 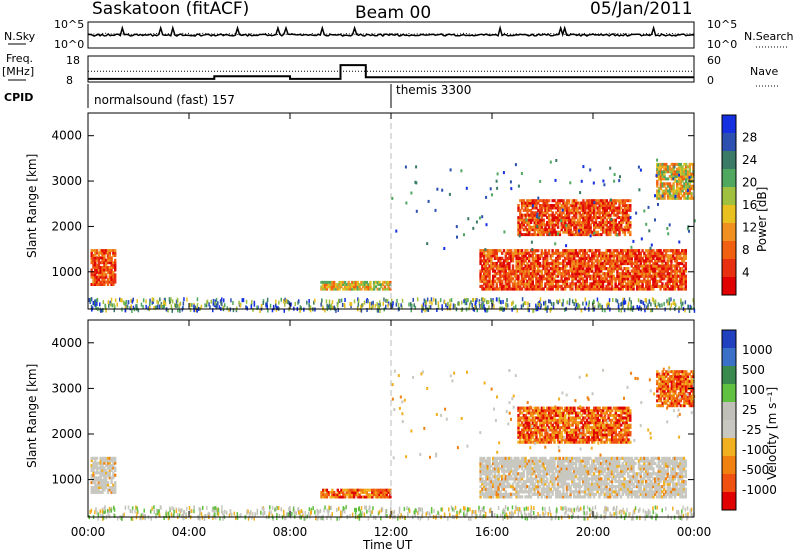 What do you see at coordinates (399, 34) in the screenshot?
I see `noise-panel: N.Sky 10^5 10^0 10^5 10^0 N.Search` at bounding box center [399, 34].